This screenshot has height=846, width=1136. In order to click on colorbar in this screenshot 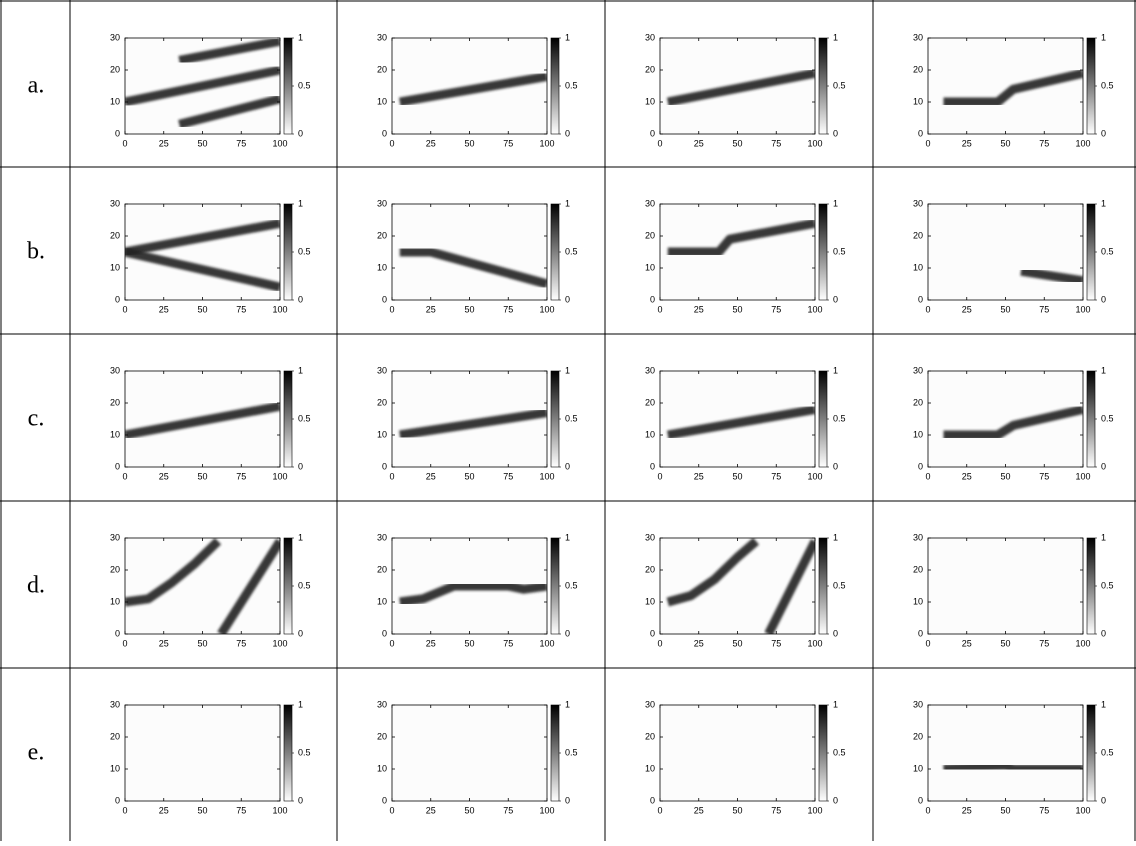, I will do `click(555, 86)`.